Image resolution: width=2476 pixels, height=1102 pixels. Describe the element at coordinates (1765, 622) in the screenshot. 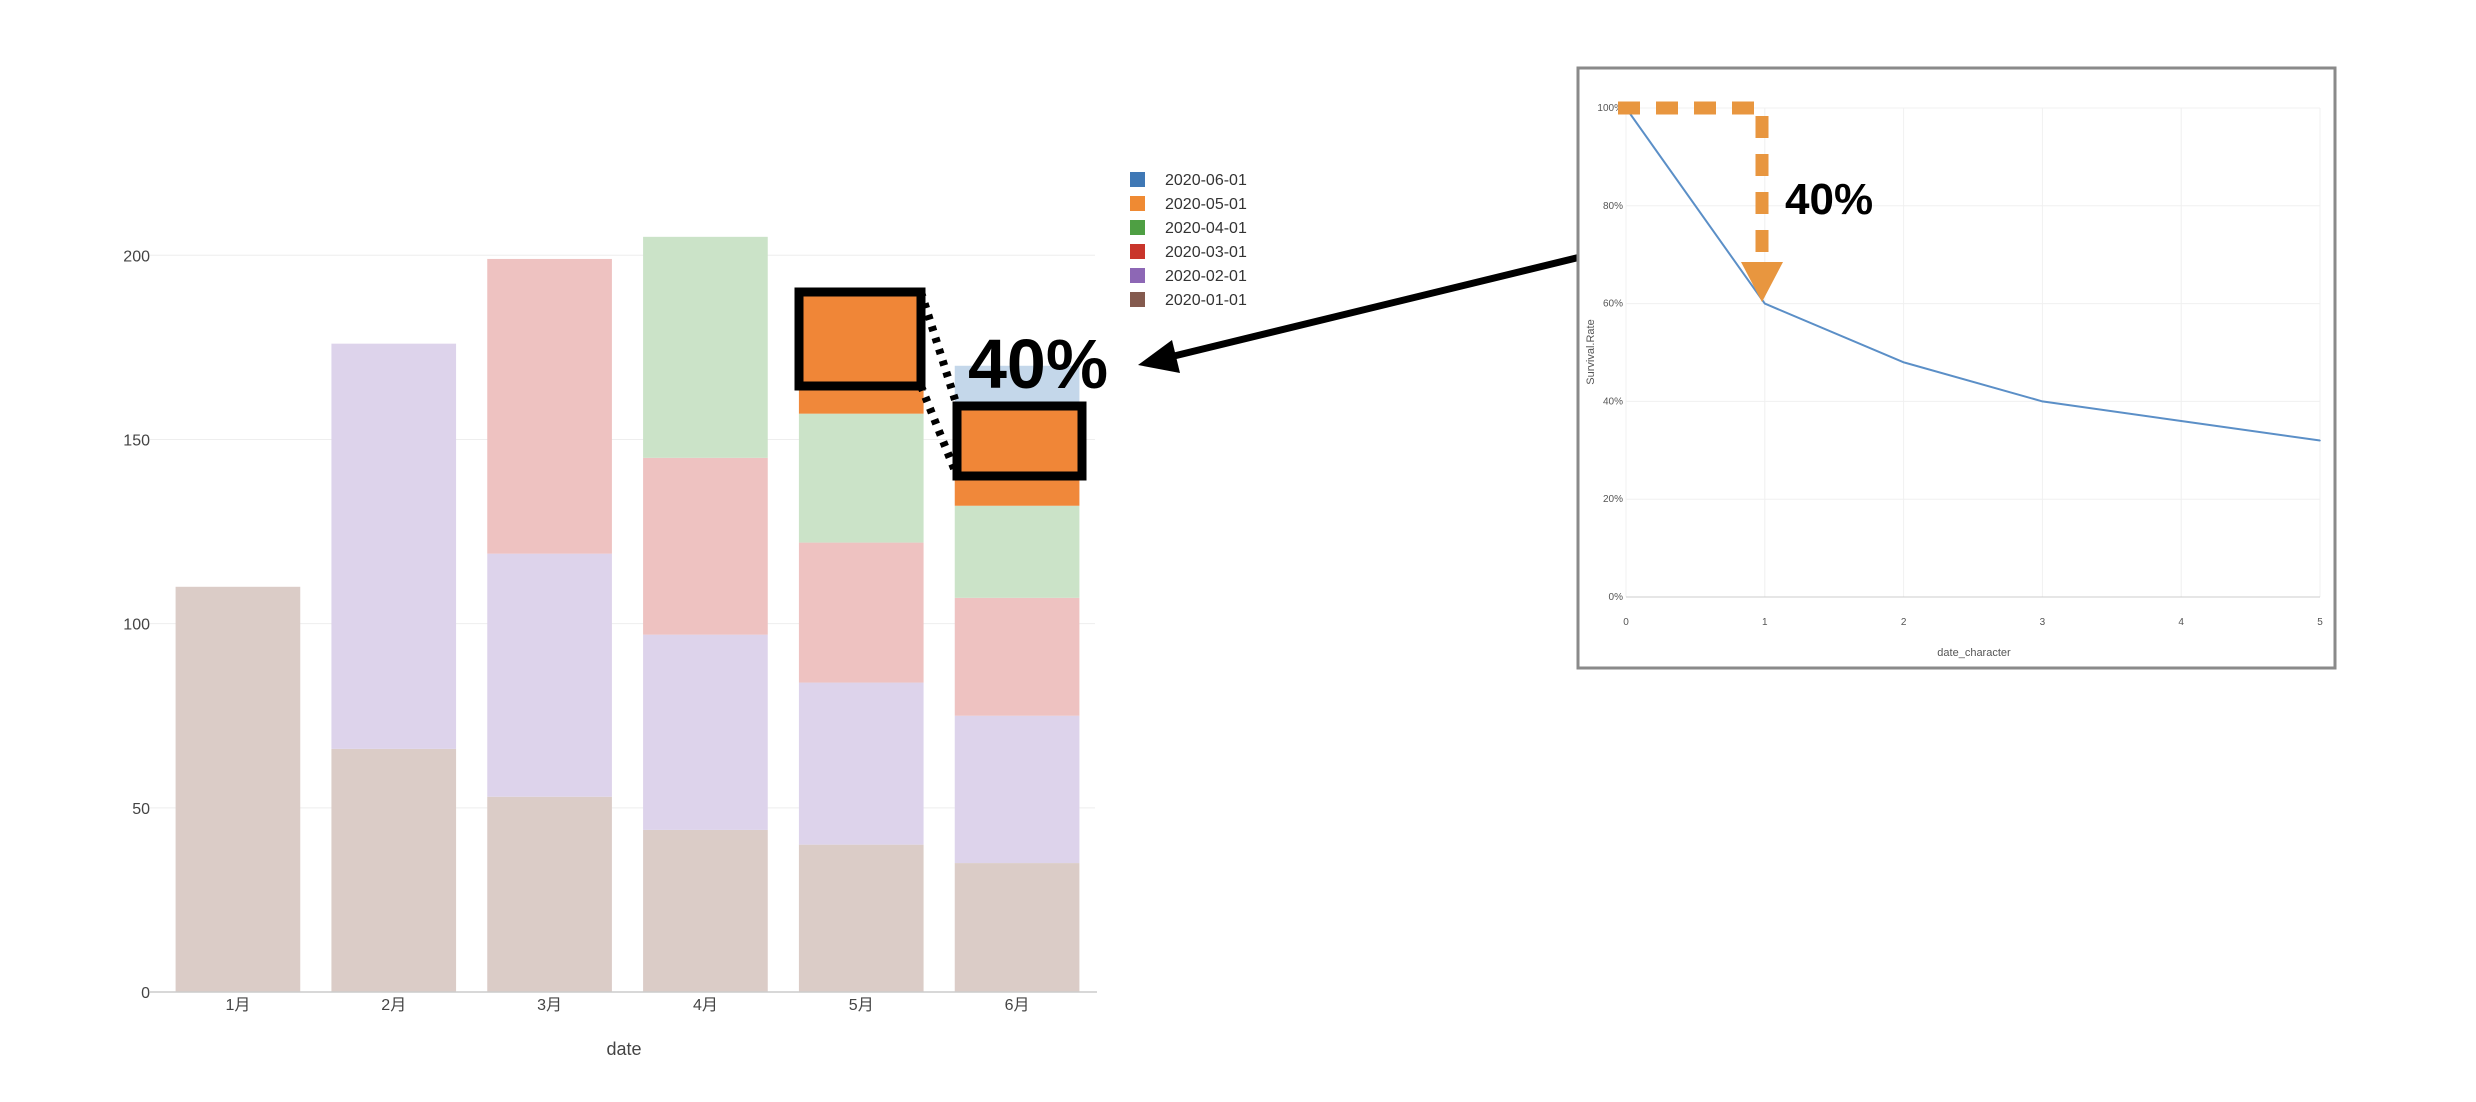

I see `line-x-tick-label: 1` at that location.